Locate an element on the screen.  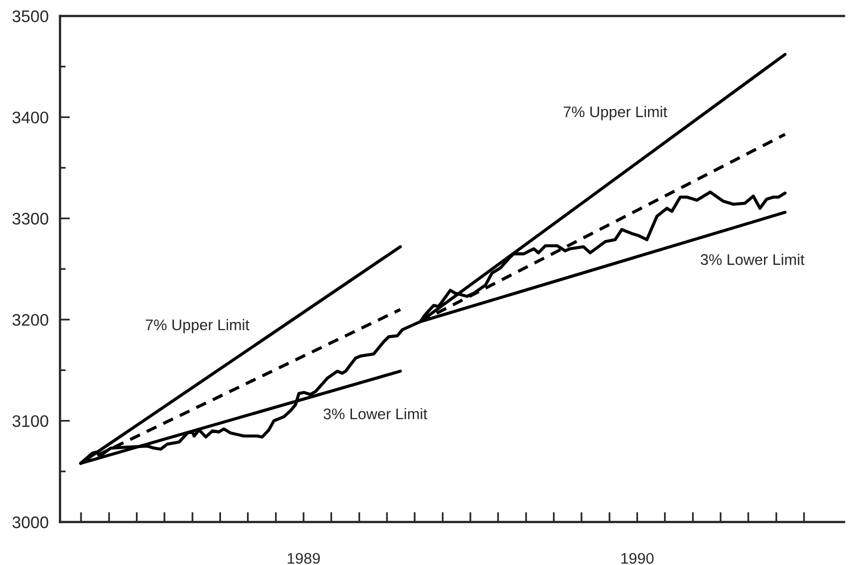
y-tick-label: 3000 is located at coordinates (30, 522).